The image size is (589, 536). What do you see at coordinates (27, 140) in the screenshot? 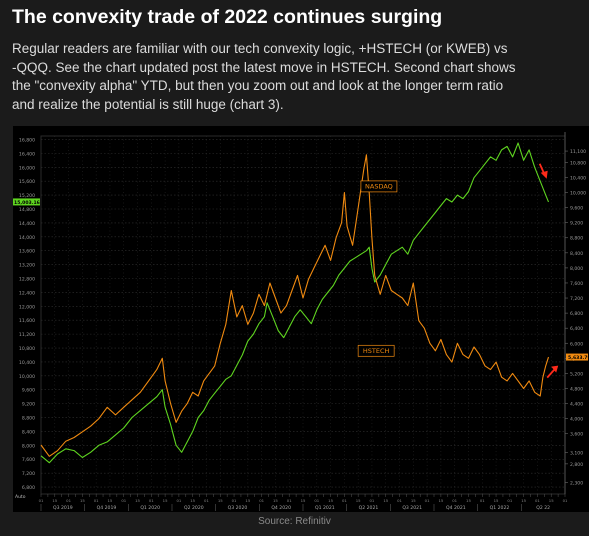
I see `left-tick-label: 16,800` at bounding box center [27, 140].